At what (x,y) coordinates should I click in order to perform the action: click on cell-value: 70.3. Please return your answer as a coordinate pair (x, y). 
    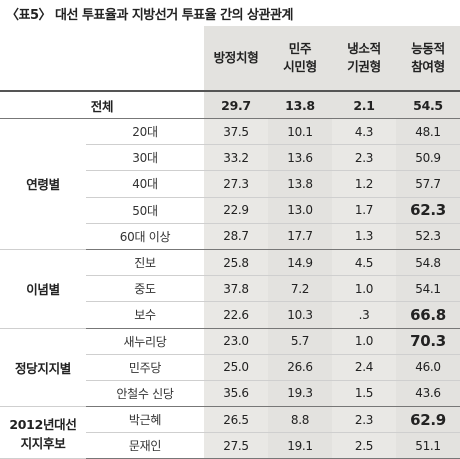
    Looking at the image, I should click on (428, 341).